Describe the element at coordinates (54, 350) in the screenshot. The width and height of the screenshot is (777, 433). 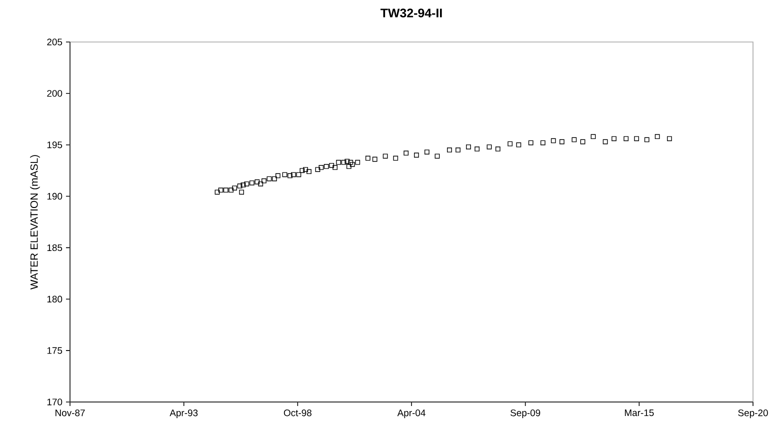
I see `y-tick-label: 175` at that location.